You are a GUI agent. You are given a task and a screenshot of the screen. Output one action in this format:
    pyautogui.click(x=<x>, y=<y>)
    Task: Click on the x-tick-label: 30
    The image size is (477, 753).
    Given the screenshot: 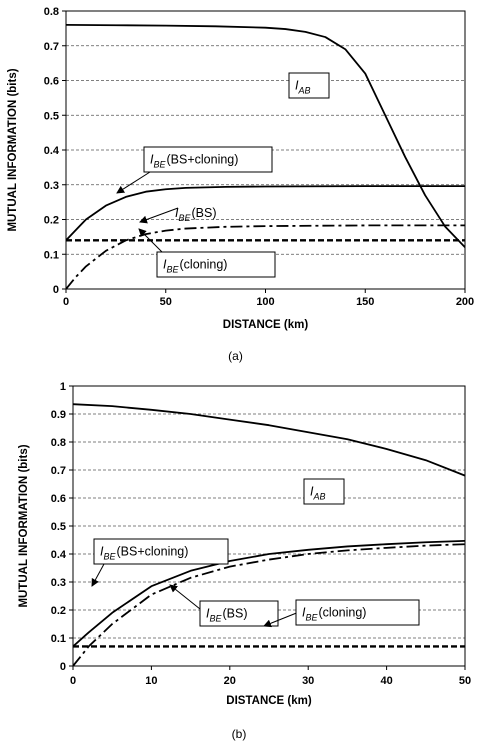 What is the action you would take?
    pyautogui.click(x=308, y=681)
    